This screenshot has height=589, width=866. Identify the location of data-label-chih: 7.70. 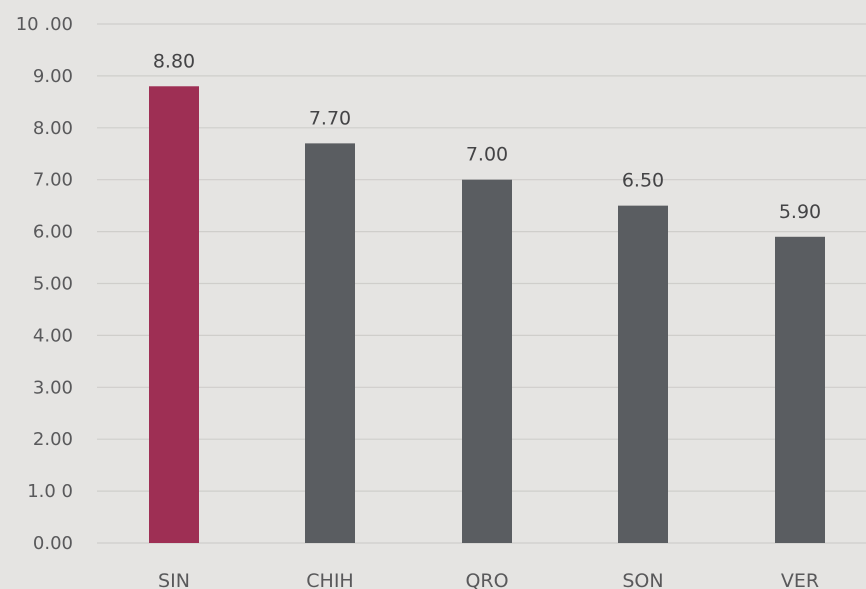
(330, 118).